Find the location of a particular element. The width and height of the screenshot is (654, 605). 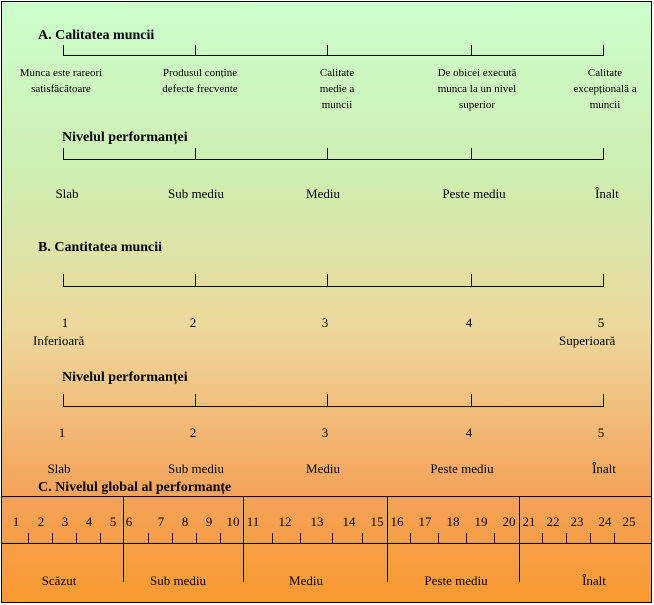

global-score-label: 1 is located at coordinates (16, 521).